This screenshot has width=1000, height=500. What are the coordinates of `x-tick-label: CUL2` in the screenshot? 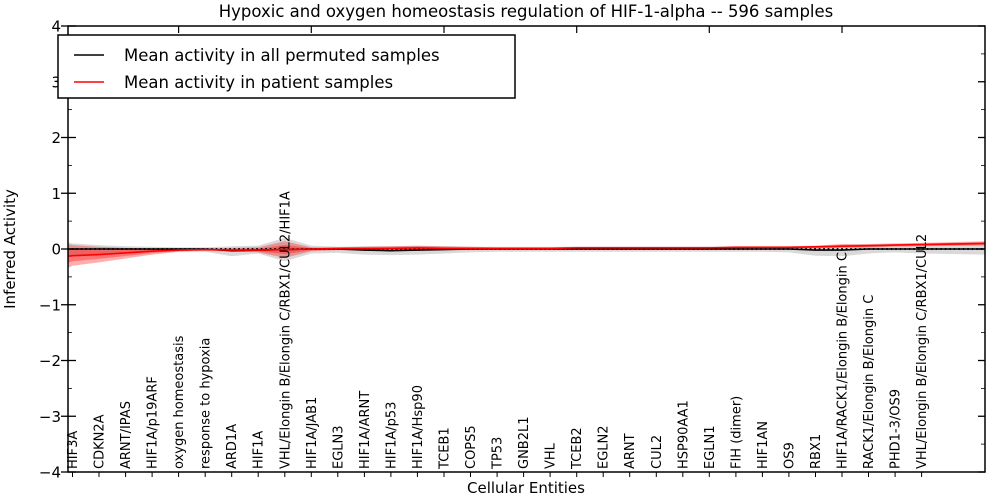 It's located at (657, 452).